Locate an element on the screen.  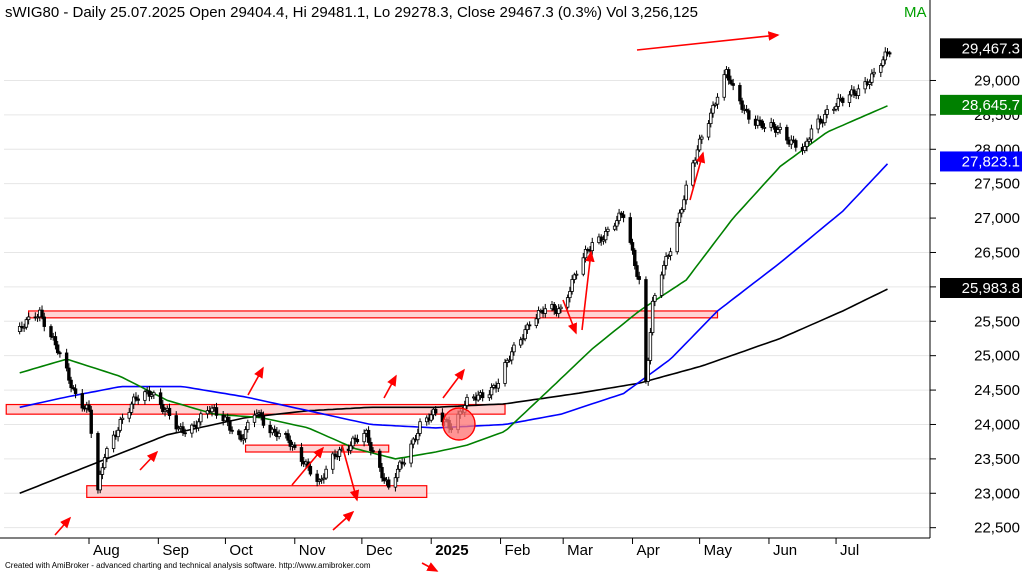
y-tick-label: 23,000 is located at coordinates (997, 493).